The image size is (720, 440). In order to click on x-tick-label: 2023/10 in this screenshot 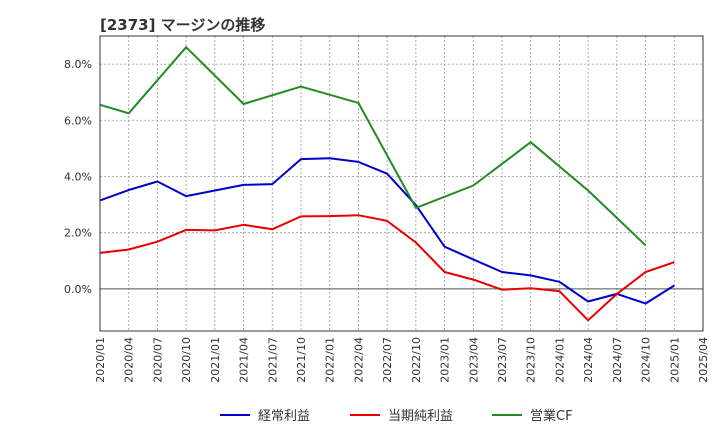, I will do `click(531, 360)`.